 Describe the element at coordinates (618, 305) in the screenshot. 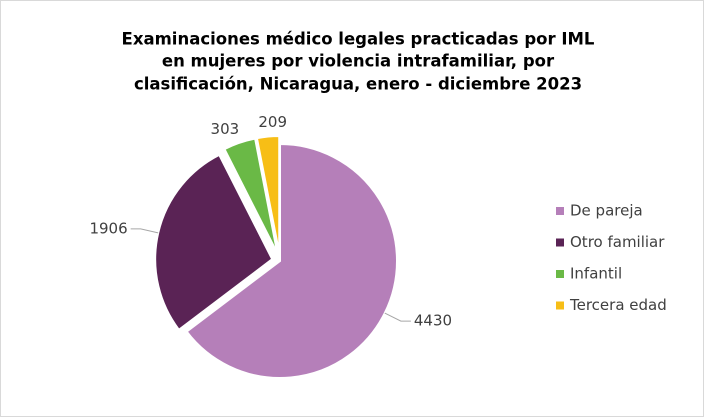

I see `legend-label: Tercera edad` at that location.